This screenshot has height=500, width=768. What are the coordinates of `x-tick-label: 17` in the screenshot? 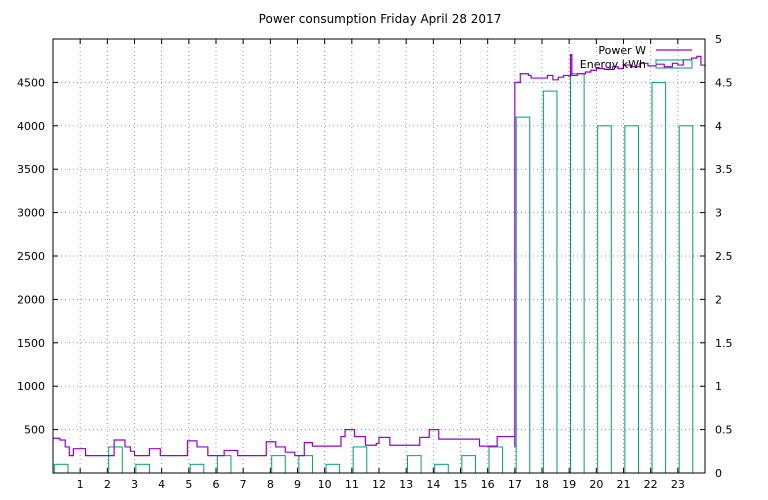 It's located at (515, 484).